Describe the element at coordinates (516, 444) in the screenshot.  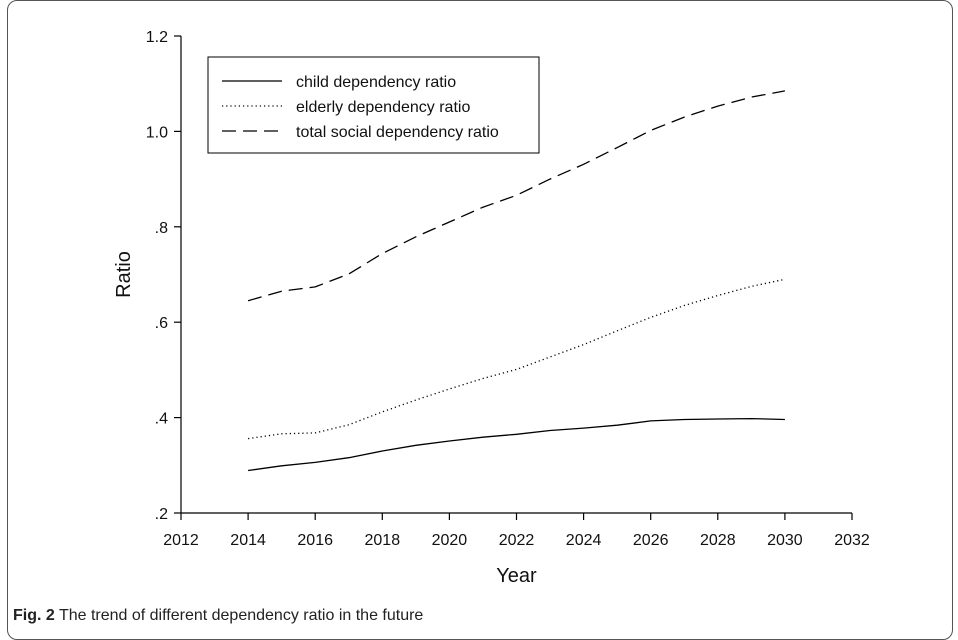
I see `series-line-solid` at that location.